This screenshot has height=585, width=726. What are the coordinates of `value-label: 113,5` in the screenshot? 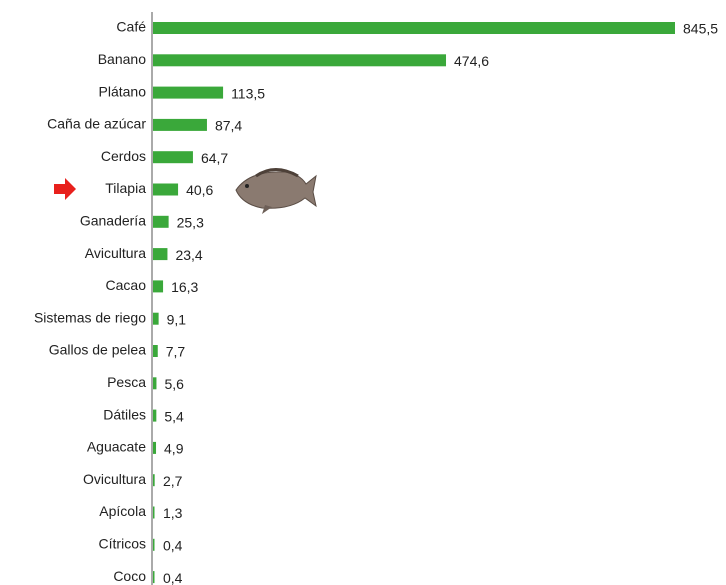 It's located at (248, 93).